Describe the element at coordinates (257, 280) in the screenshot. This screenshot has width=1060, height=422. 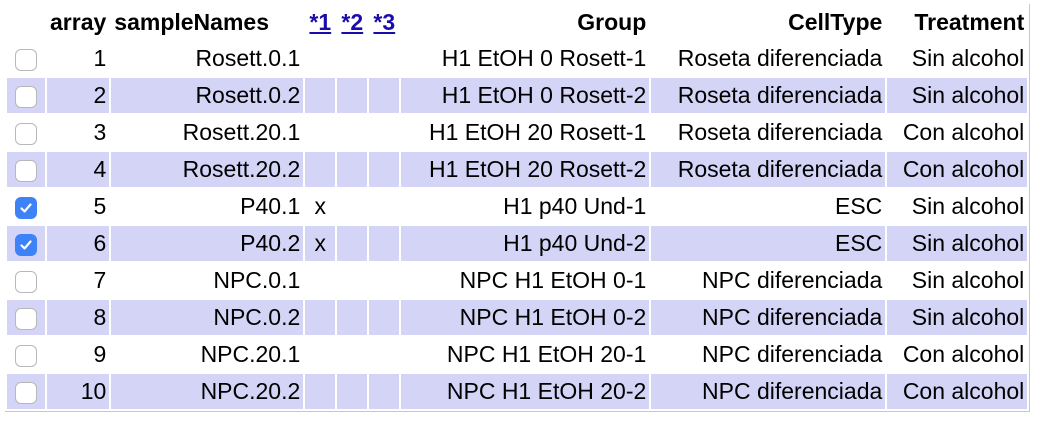
I see `sample-name-cell: NPC.0.1` at that location.